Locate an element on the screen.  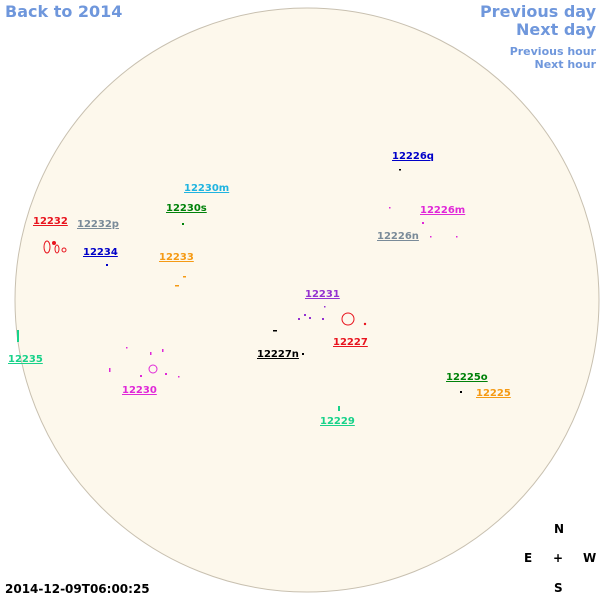
region-label: 12227n is located at coordinates (278, 354).